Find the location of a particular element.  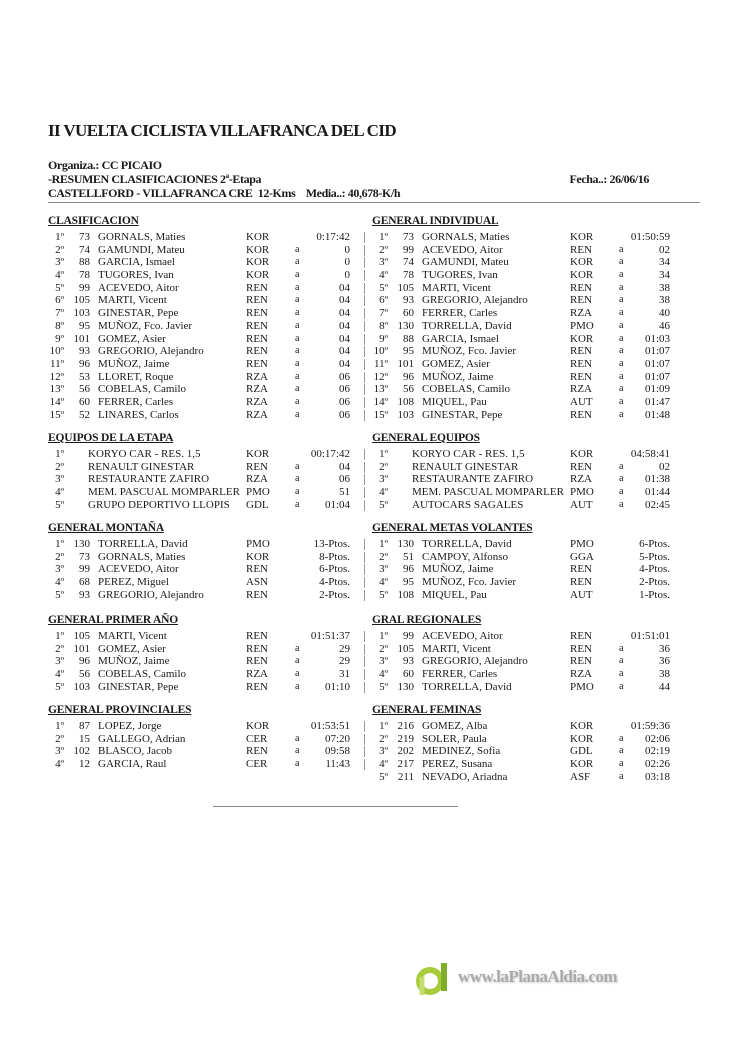

name-cell: NEVADO, Ariadna is located at coordinates (465, 776).